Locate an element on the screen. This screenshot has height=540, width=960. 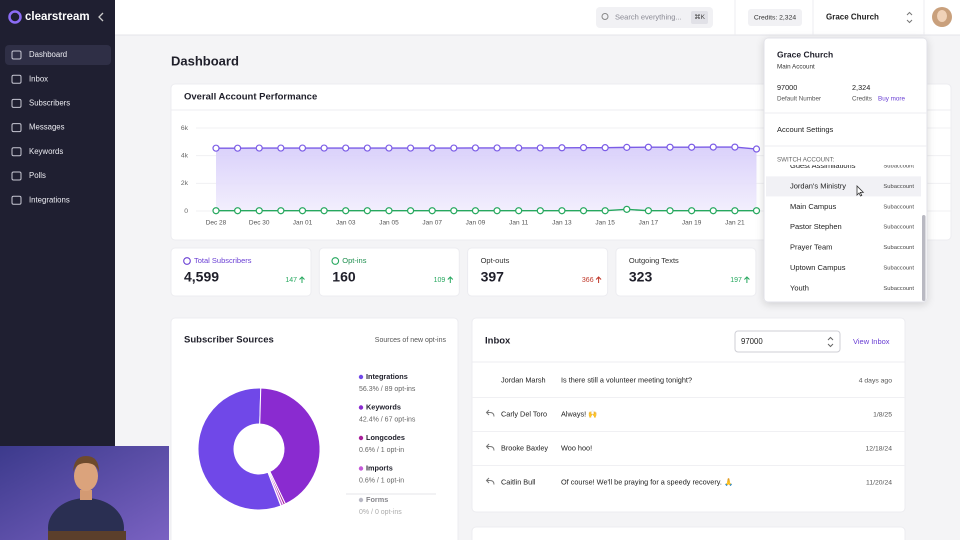
subaccount-name: Uptown Campus is located at coordinates (818, 267).